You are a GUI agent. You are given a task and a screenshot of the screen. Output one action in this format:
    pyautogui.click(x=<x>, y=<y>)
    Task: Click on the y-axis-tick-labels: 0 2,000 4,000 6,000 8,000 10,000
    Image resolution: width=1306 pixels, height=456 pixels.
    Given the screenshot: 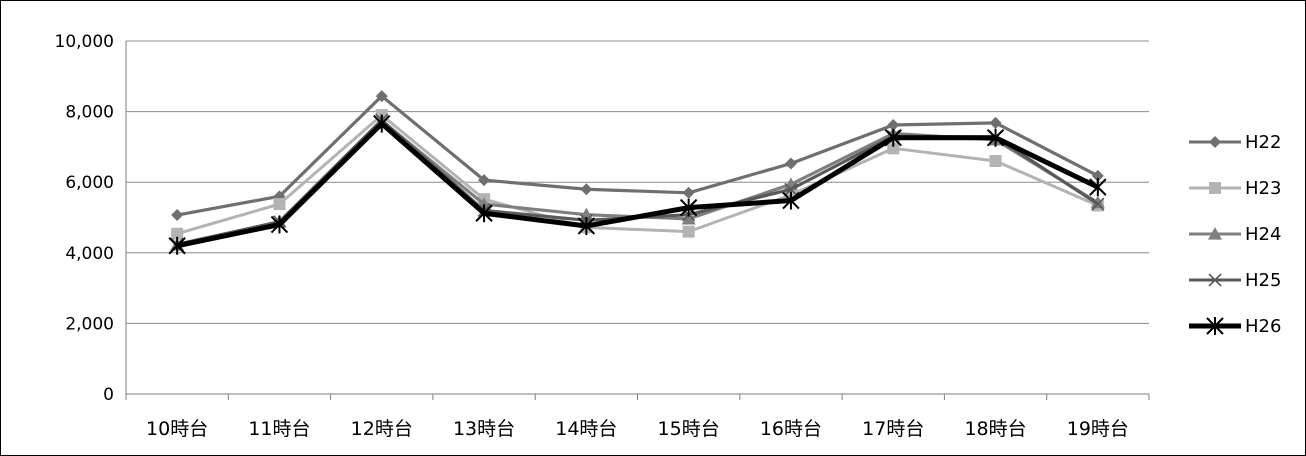 What is the action you would take?
    pyautogui.click(x=84, y=218)
    